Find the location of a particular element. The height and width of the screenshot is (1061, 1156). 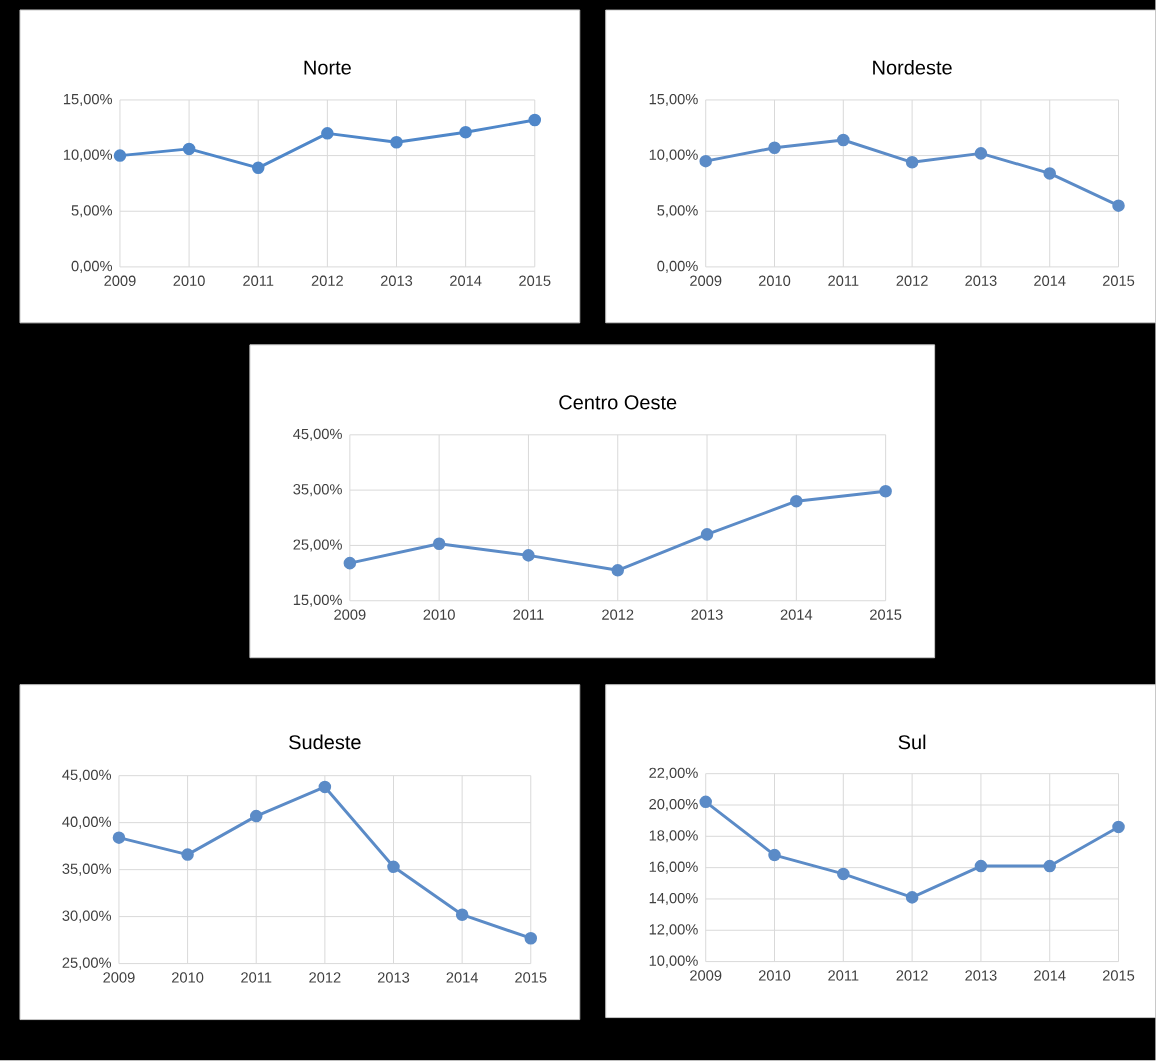

y-tick-label: 12,00% is located at coordinates (673, 930).